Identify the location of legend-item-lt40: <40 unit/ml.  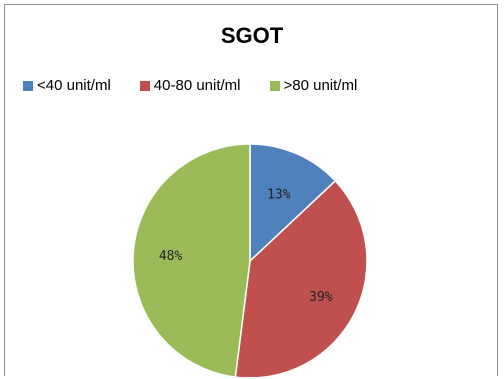
(67, 85).